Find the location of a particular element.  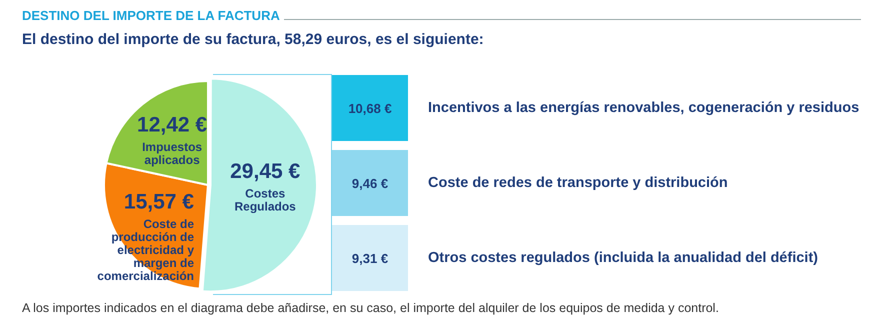

text: A los importes indicados en el diagrama debe añadirse, en su caso, el importe del alquiler de los equipos de medida y control. is located at coordinates (370, 308).